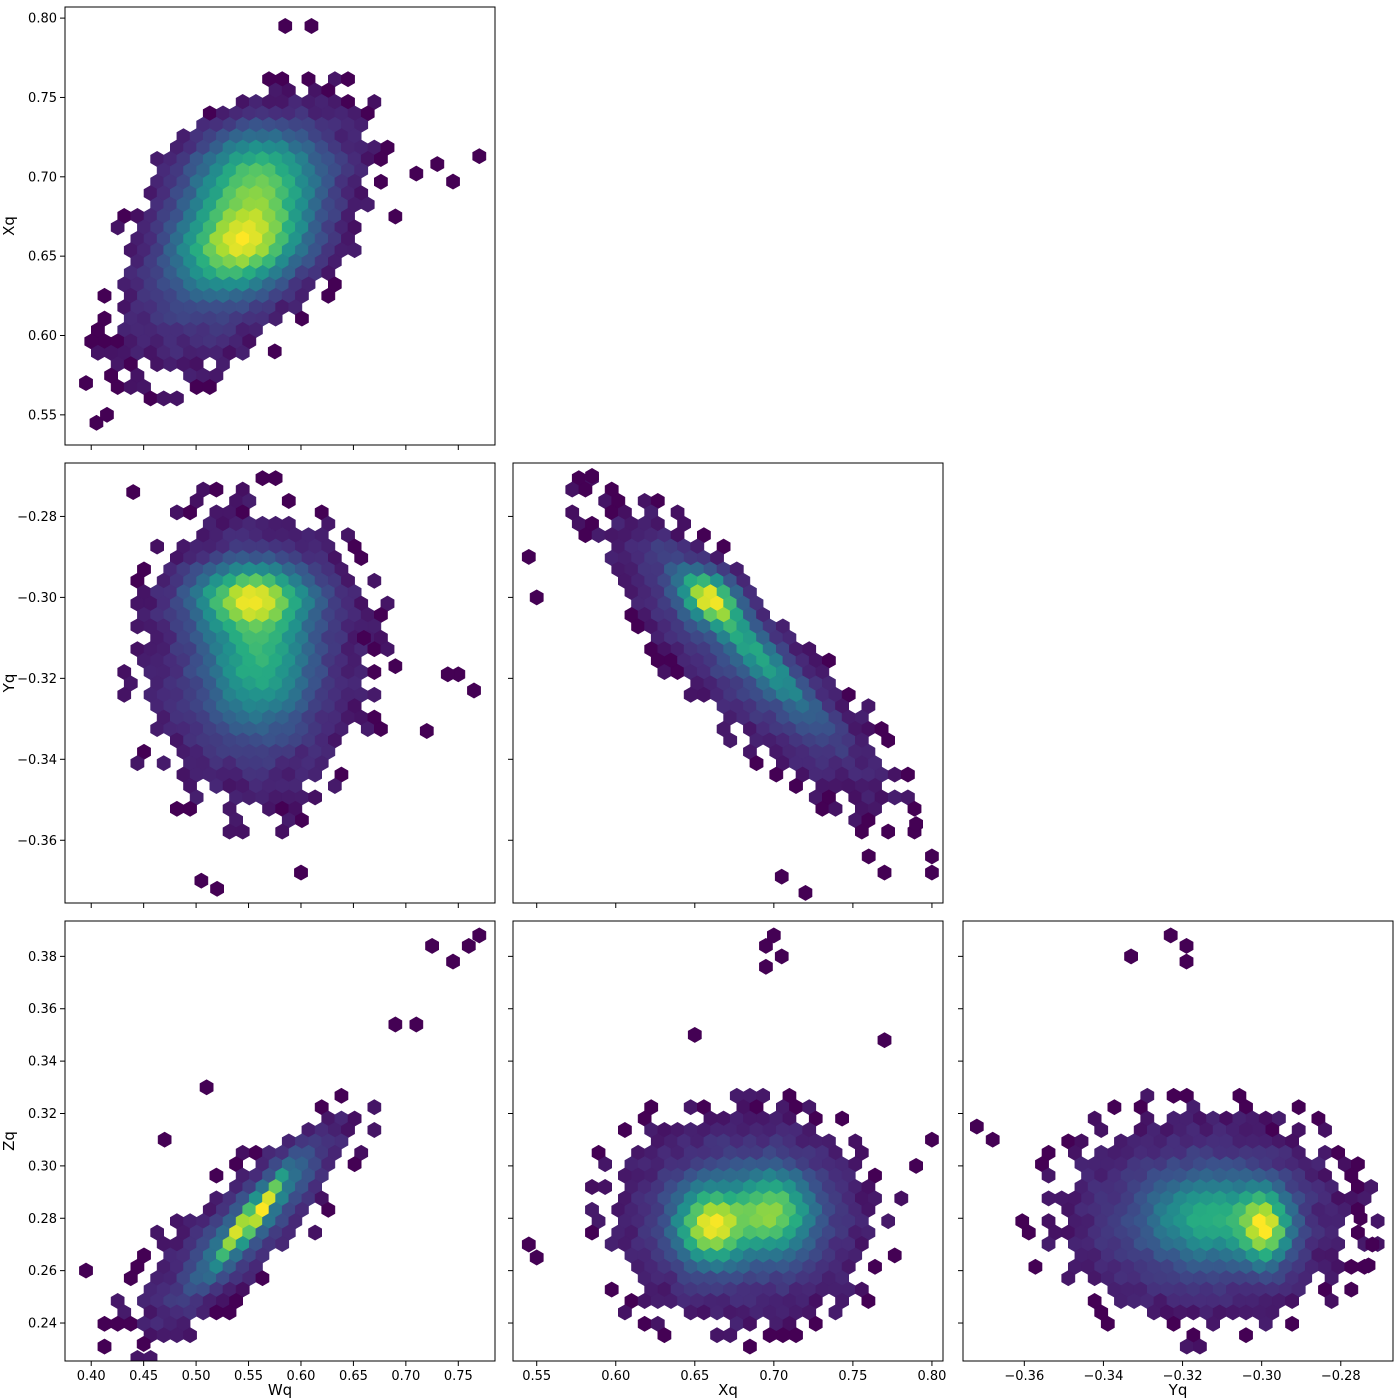 This screenshot has height=1400, width=1400. I want to click on x-tick-label: 0.70, so click(405, 1376).